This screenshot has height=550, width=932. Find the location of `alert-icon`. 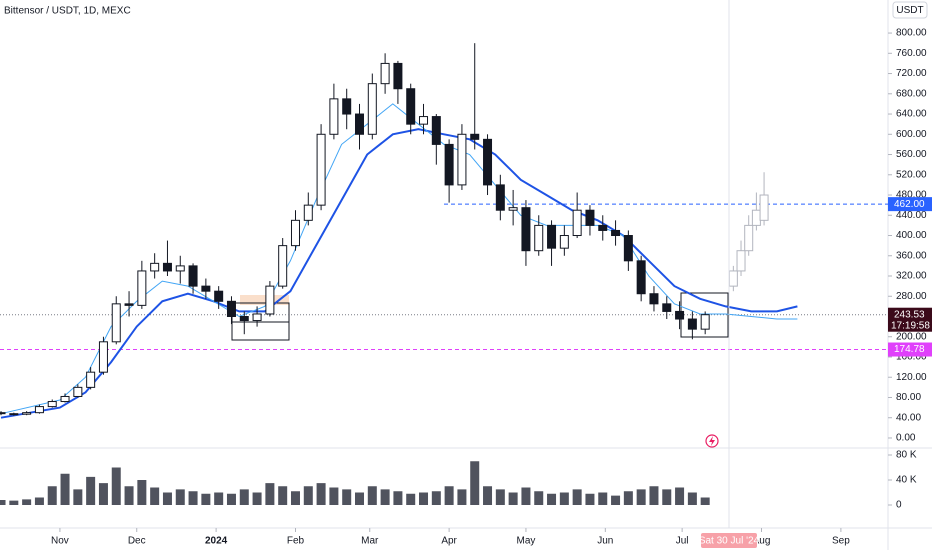

alert-icon is located at coordinates (712, 441).